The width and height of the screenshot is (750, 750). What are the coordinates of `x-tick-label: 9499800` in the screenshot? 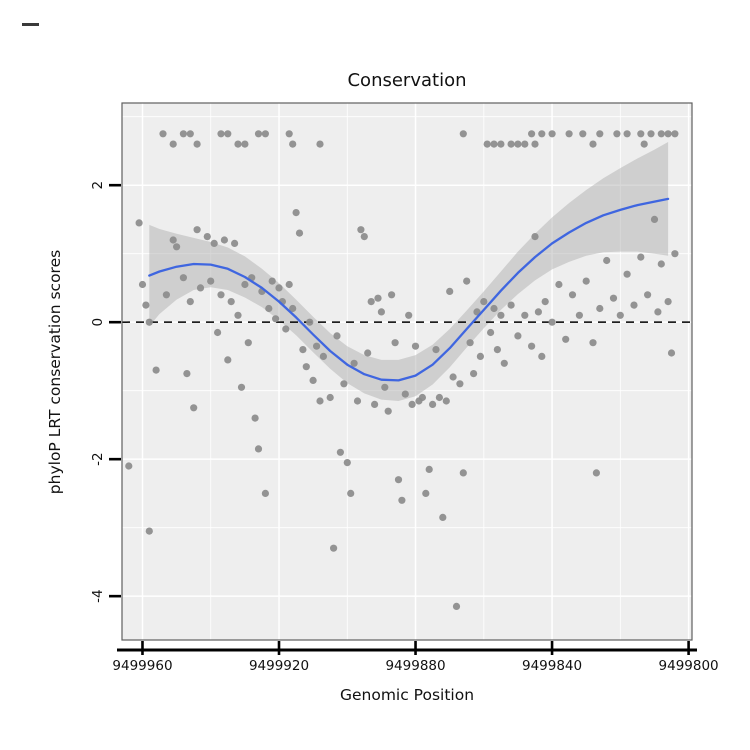 It's located at (689, 666).